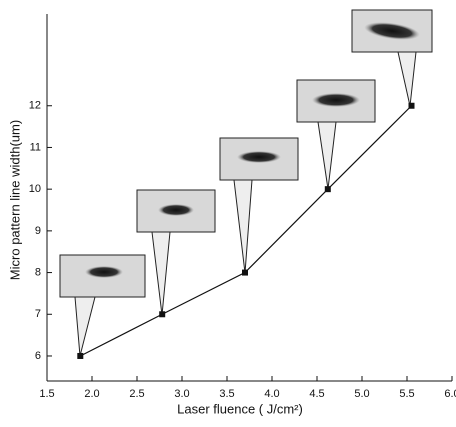  Describe the element at coordinates (91, 394) in the screenshot. I see `x-tick-label: 2.0` at that location.